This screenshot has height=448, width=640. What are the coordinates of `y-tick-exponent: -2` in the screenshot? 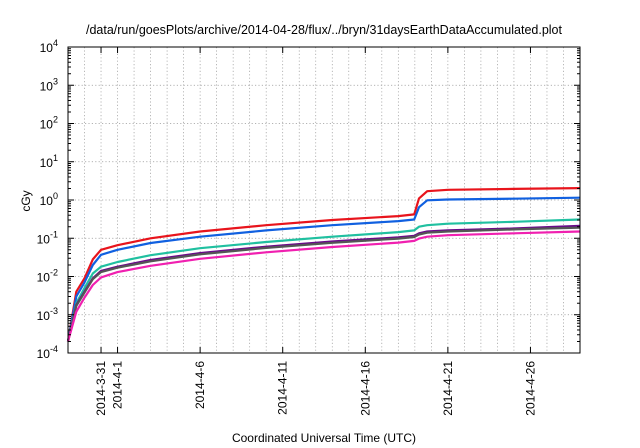 It's located at (54, 273).